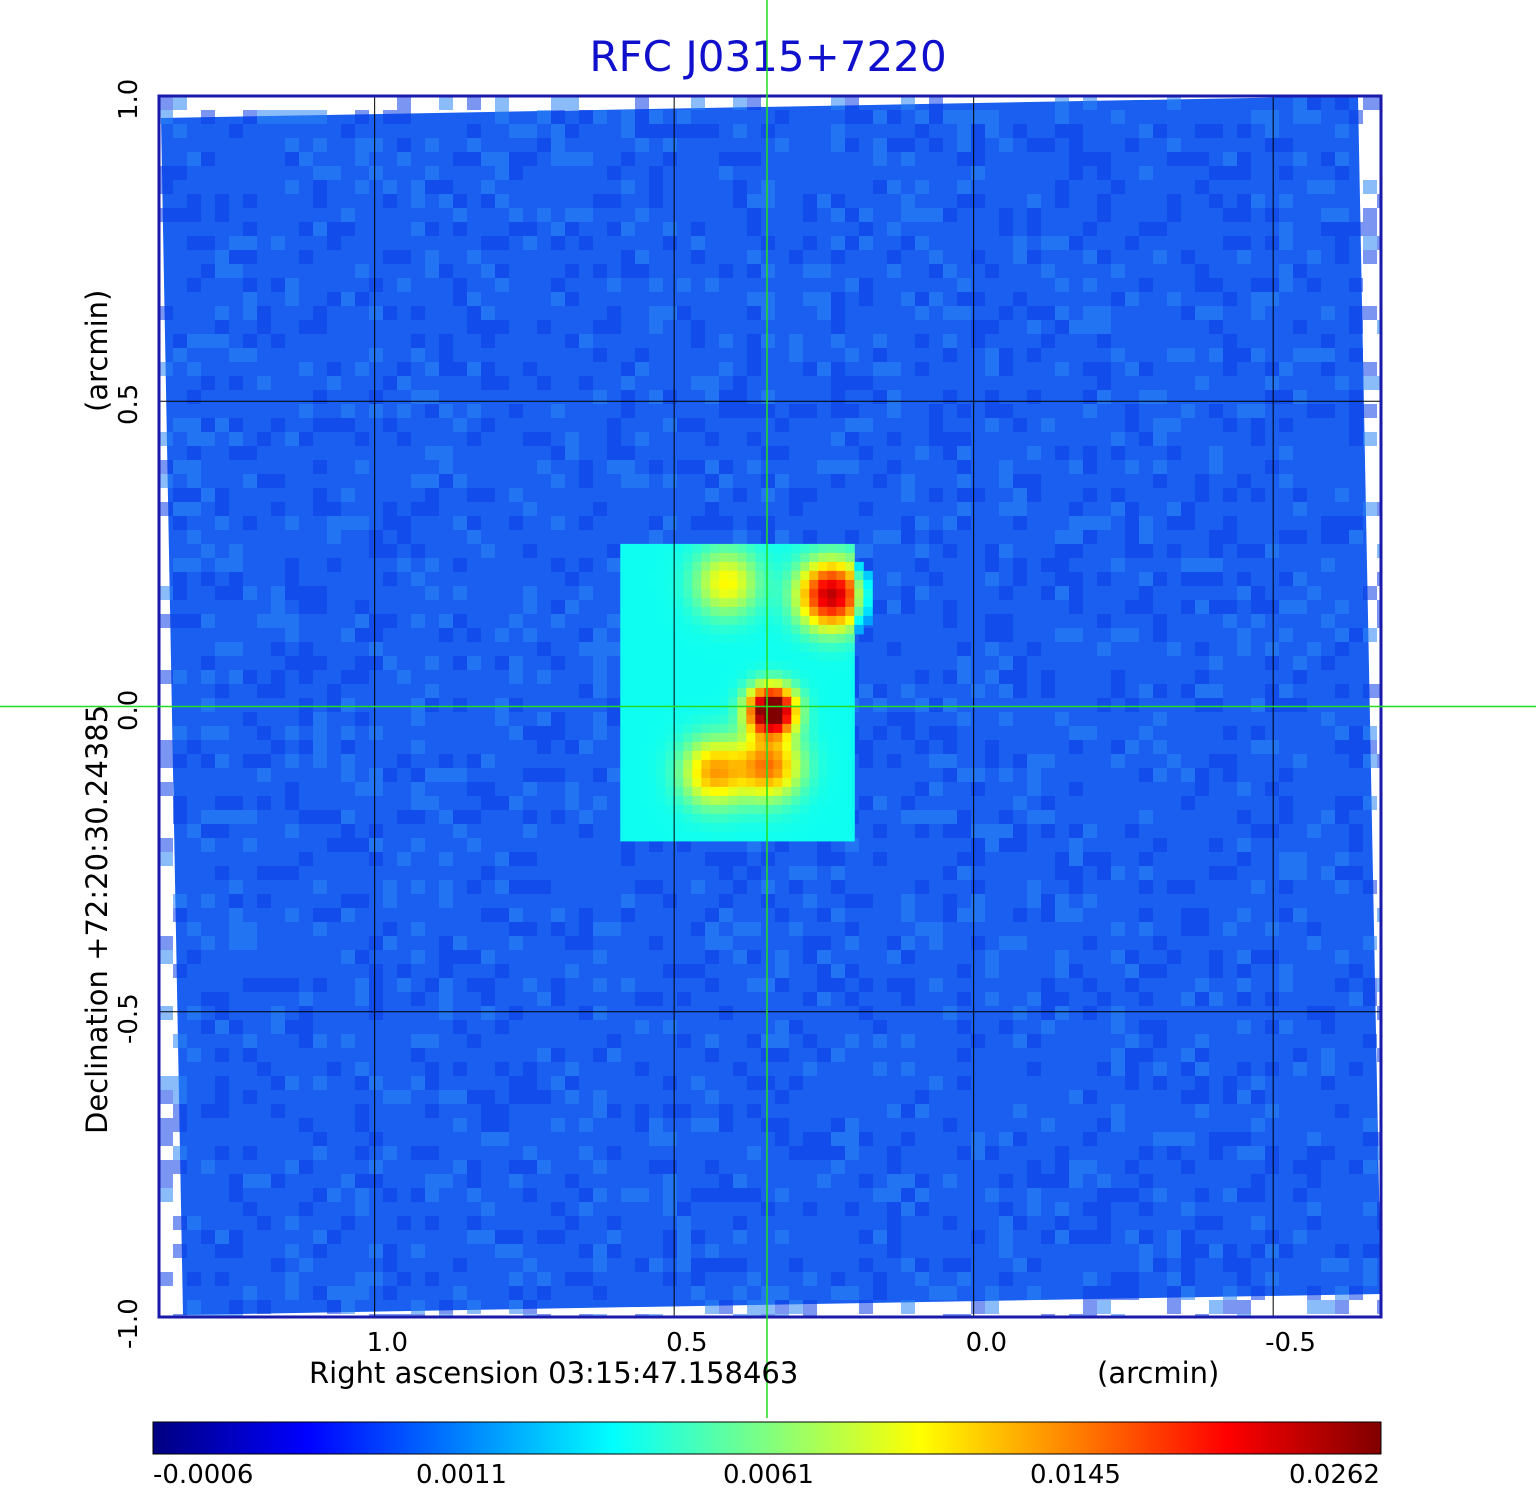  What do you see at coordinates (129, 99) in the screenshot?
I see `y-tick-label: 1.0` at bounding box center [129, 99].